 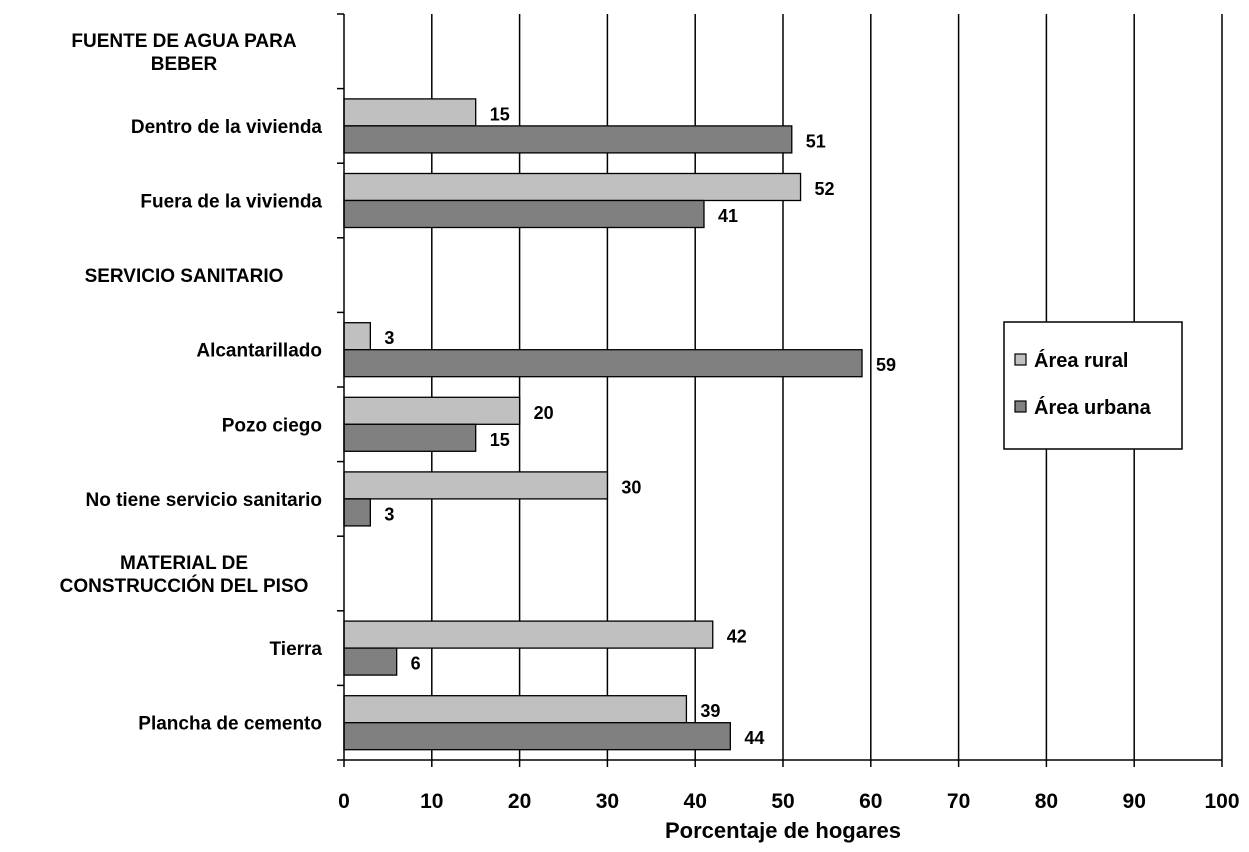 What do you see at coordinates (500, 114) in the screenshot?
I see `data-label-rural: 15` at bounding box center [500, 114].